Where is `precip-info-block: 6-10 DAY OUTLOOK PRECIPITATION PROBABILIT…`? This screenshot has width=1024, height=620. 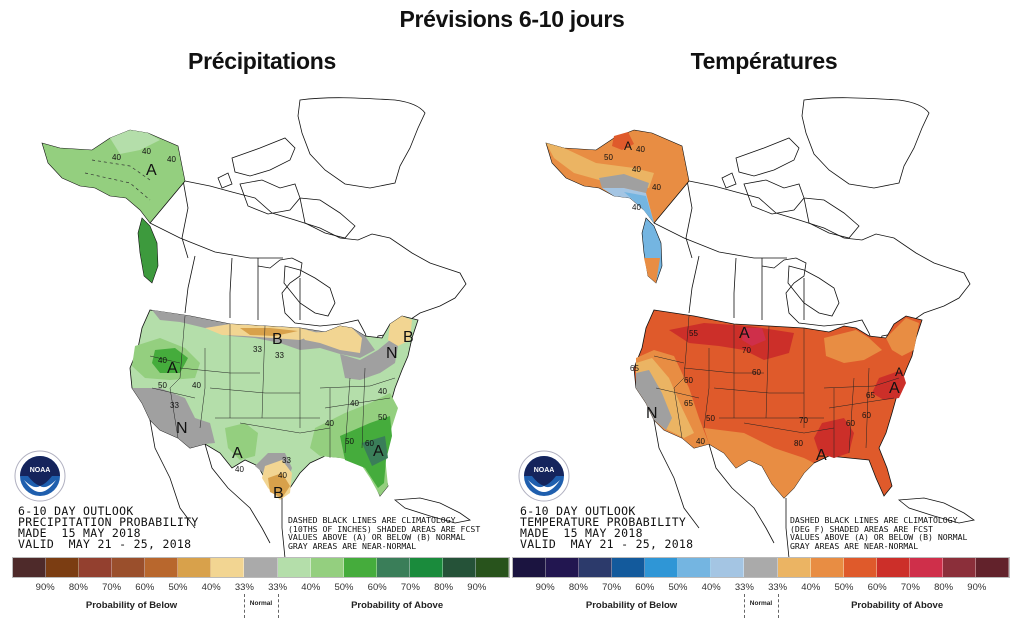 precip-info-block: 6-10 DAY OUTLOOK PRECIPITATION PROBABILIT… is located at coordinates (108, 527).